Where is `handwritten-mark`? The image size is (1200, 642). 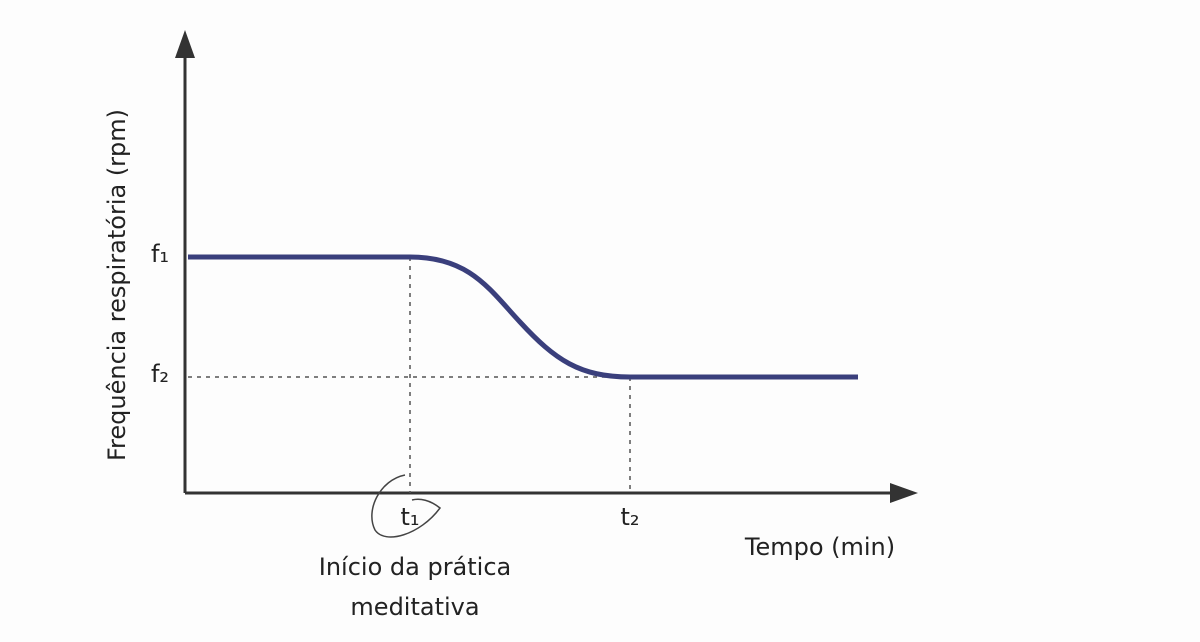 handwritten-mark is located at coordinates (406, 506).